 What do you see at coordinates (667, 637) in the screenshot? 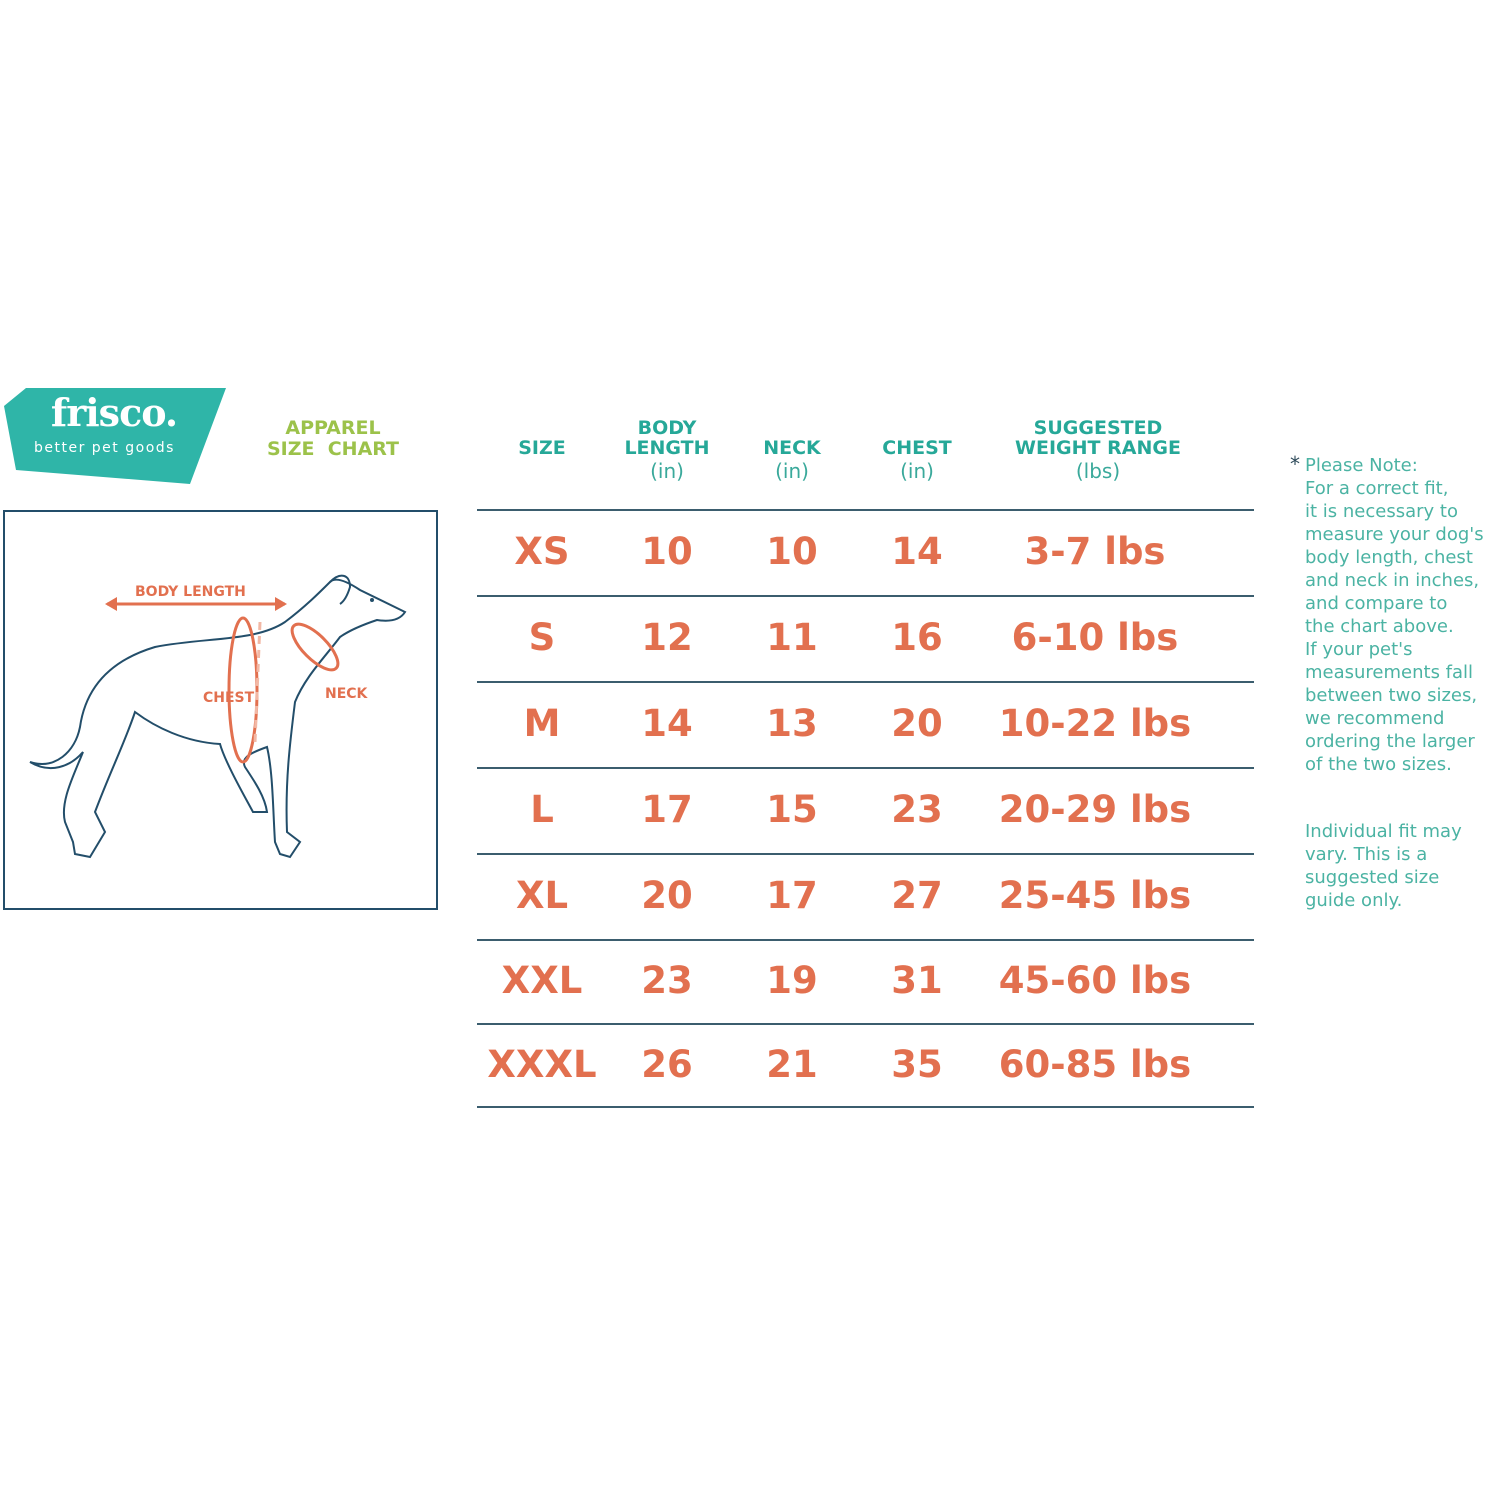
I see `cell-body-length: 12` at bounding box center [667, 637].